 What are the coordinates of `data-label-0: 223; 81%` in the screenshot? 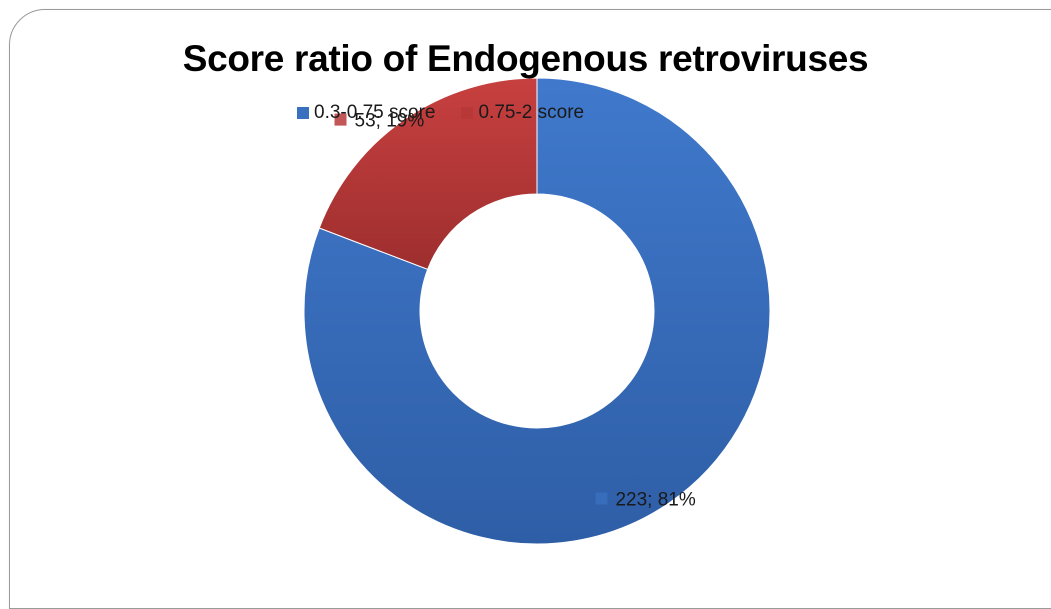 It's located at (655, 499).